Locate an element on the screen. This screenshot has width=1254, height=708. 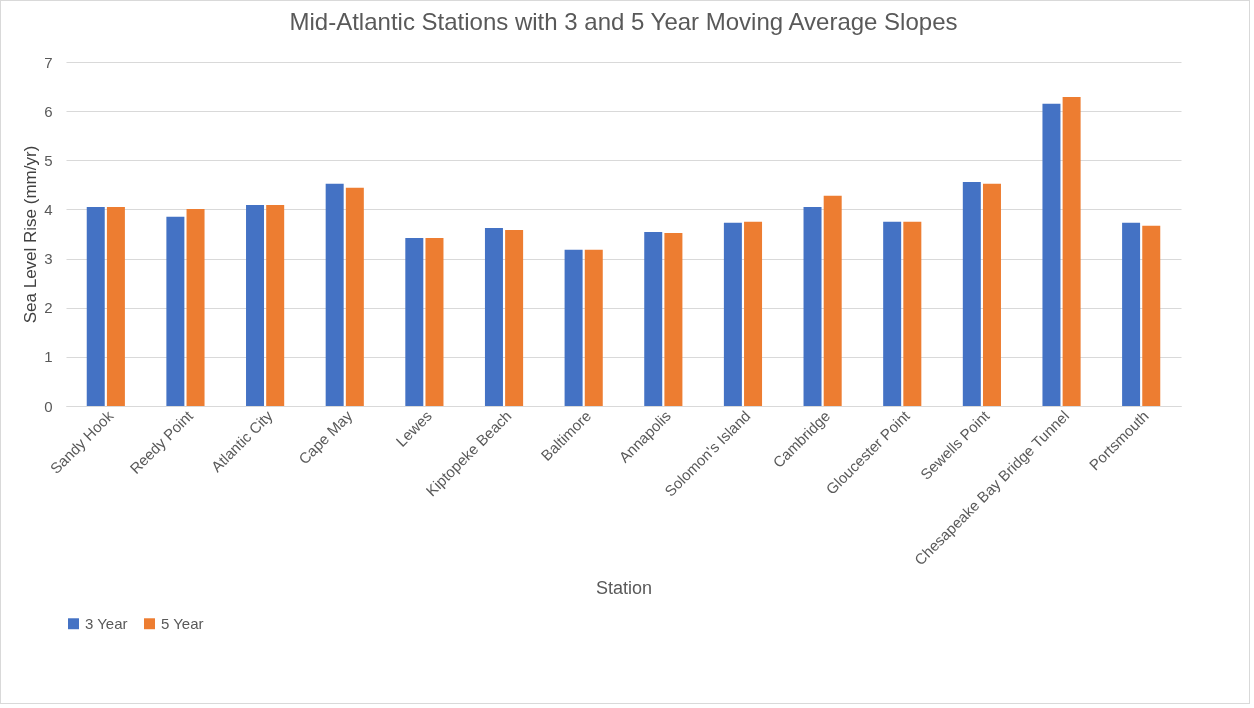
legend-label: 3 Year is located at coordinates (106, 623).